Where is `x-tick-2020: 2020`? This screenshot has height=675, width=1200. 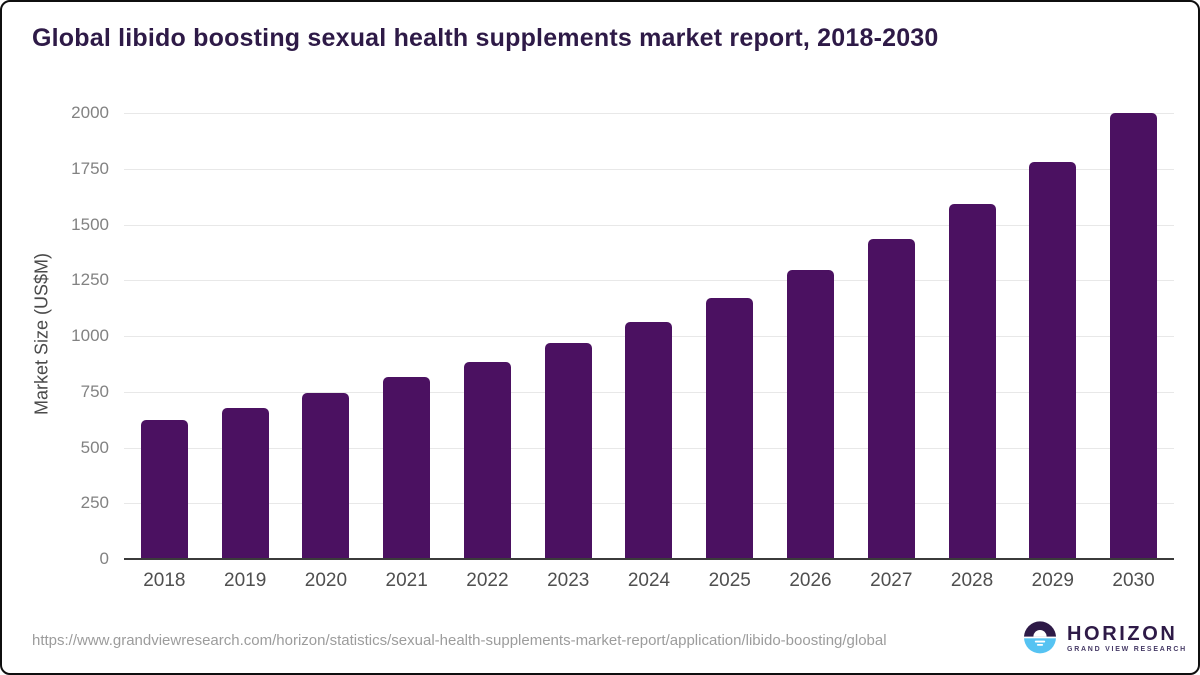
x-tick-2020: 2020 is located at coordinates (326, 580).